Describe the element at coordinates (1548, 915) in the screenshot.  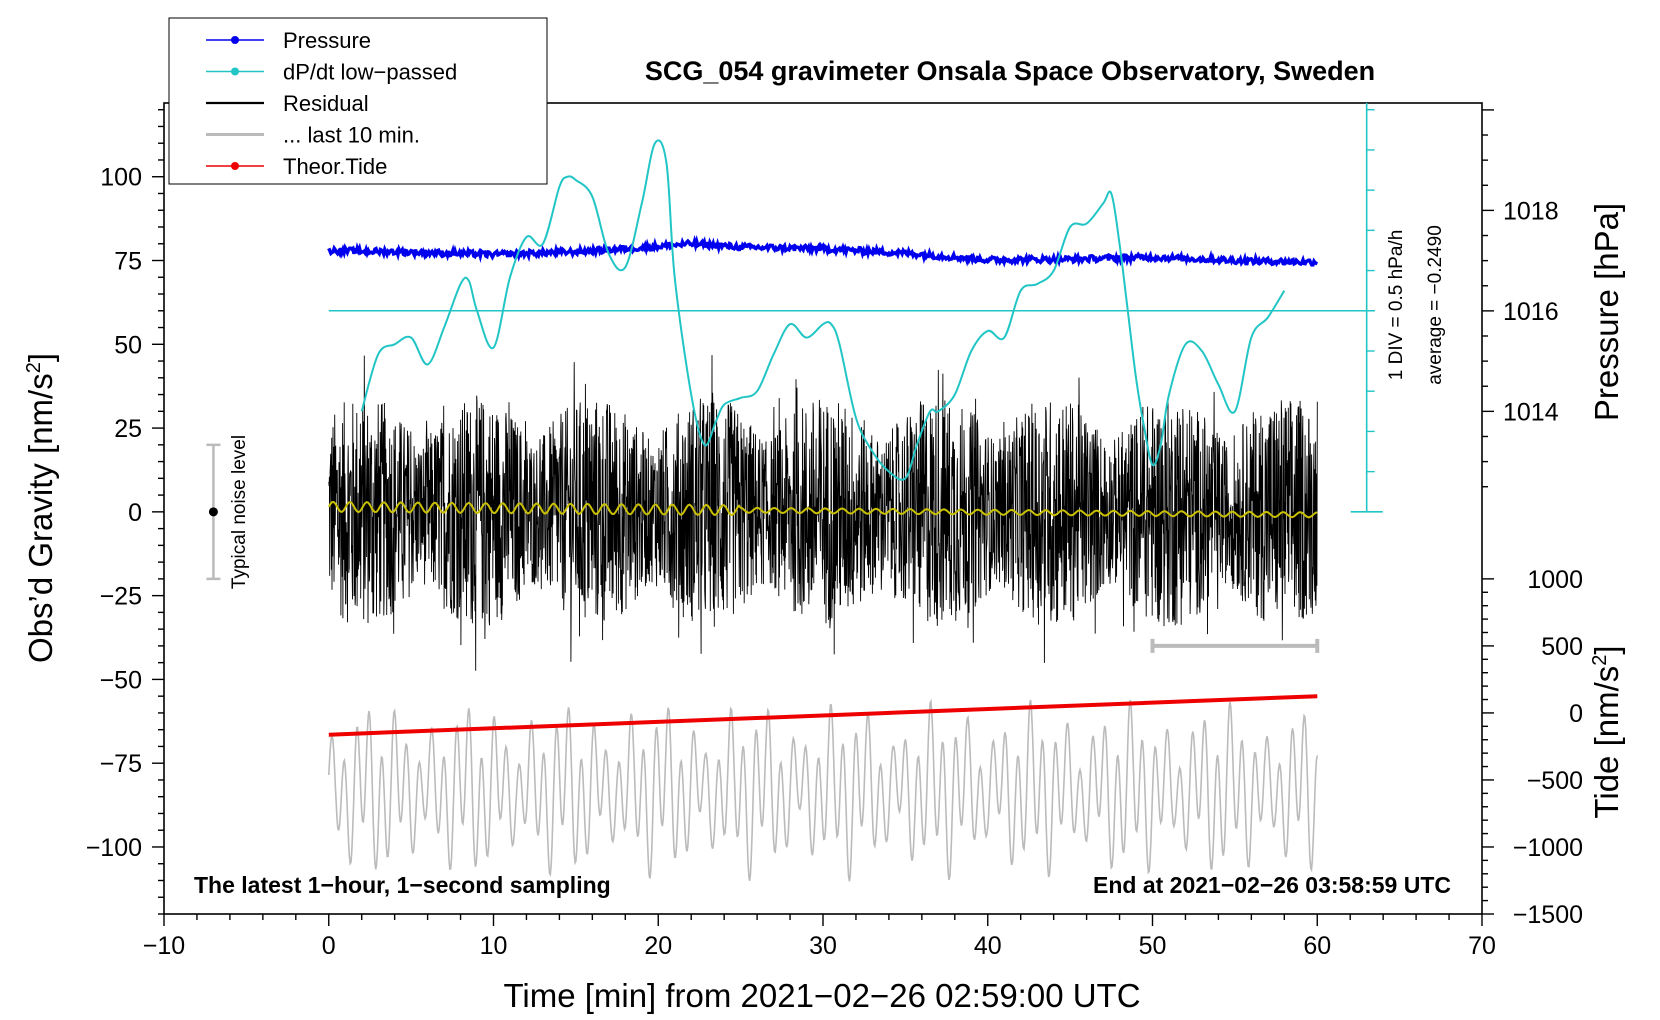
I see `tide-tick-label: −1500` at that location.